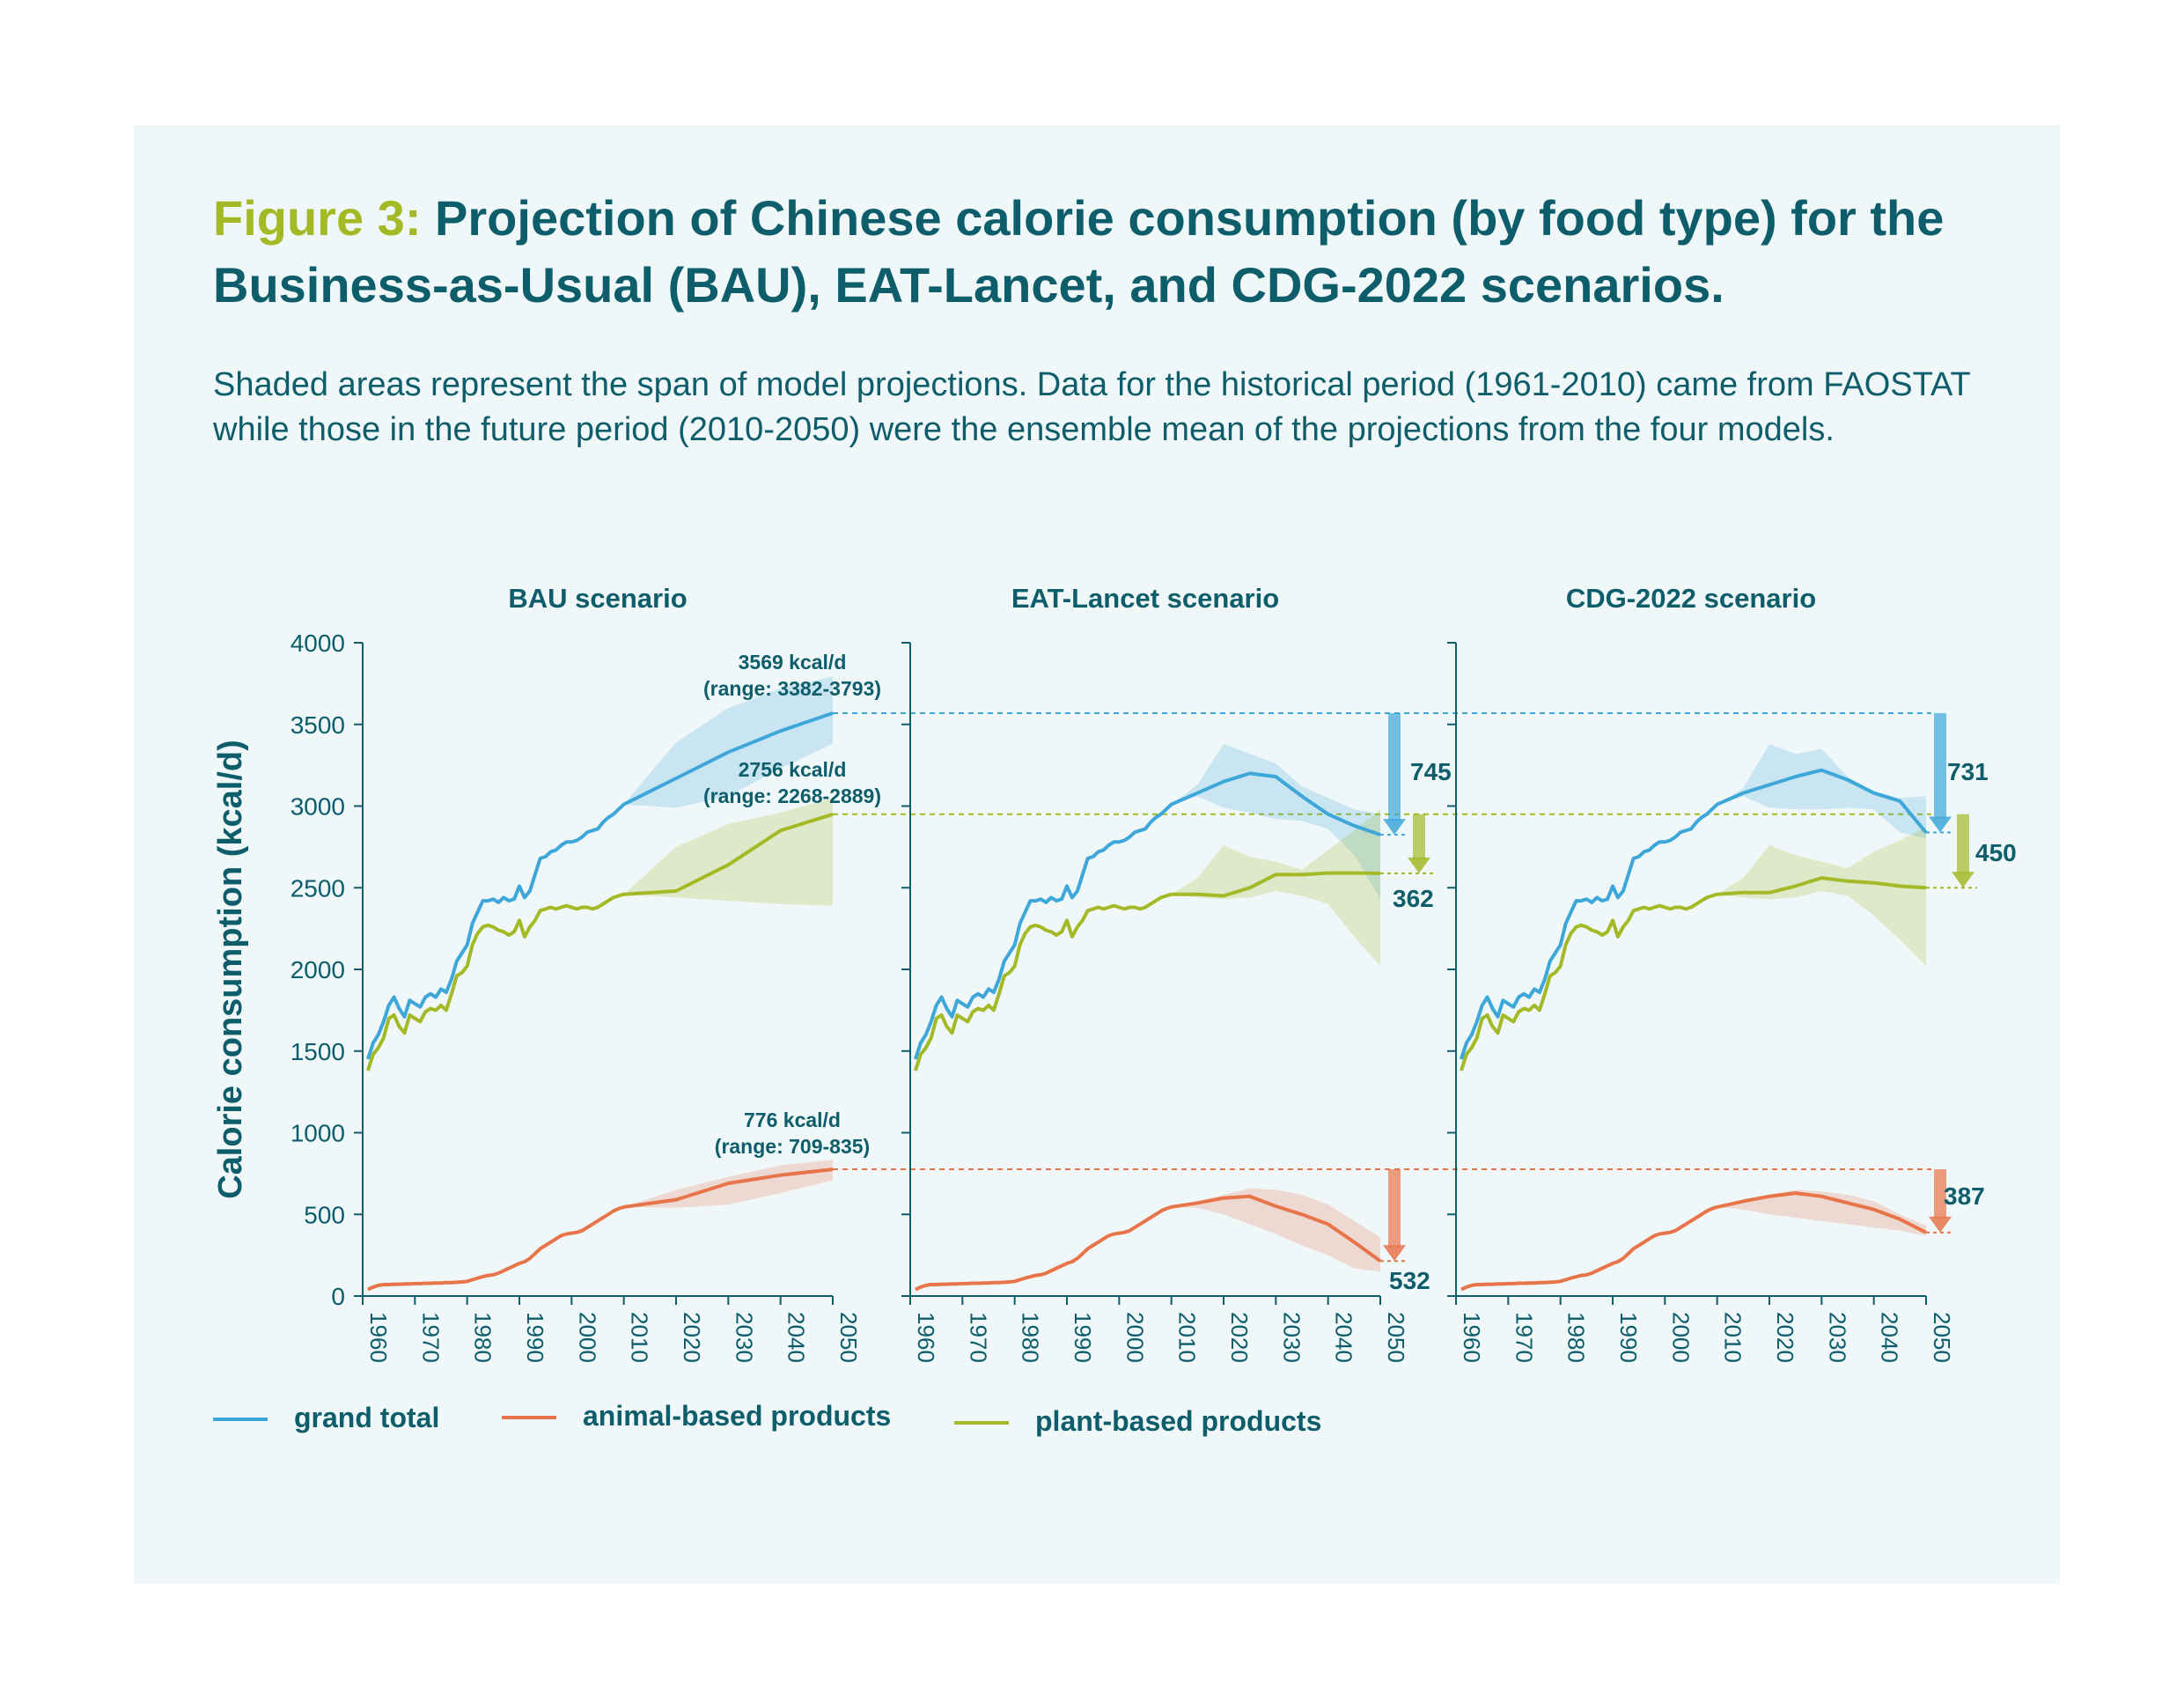 This screenshot has height=1694, width=2184. Describe the element at coordinates (338, 1296) in the screenshot. I see `y-tick-label: 0` at that location.